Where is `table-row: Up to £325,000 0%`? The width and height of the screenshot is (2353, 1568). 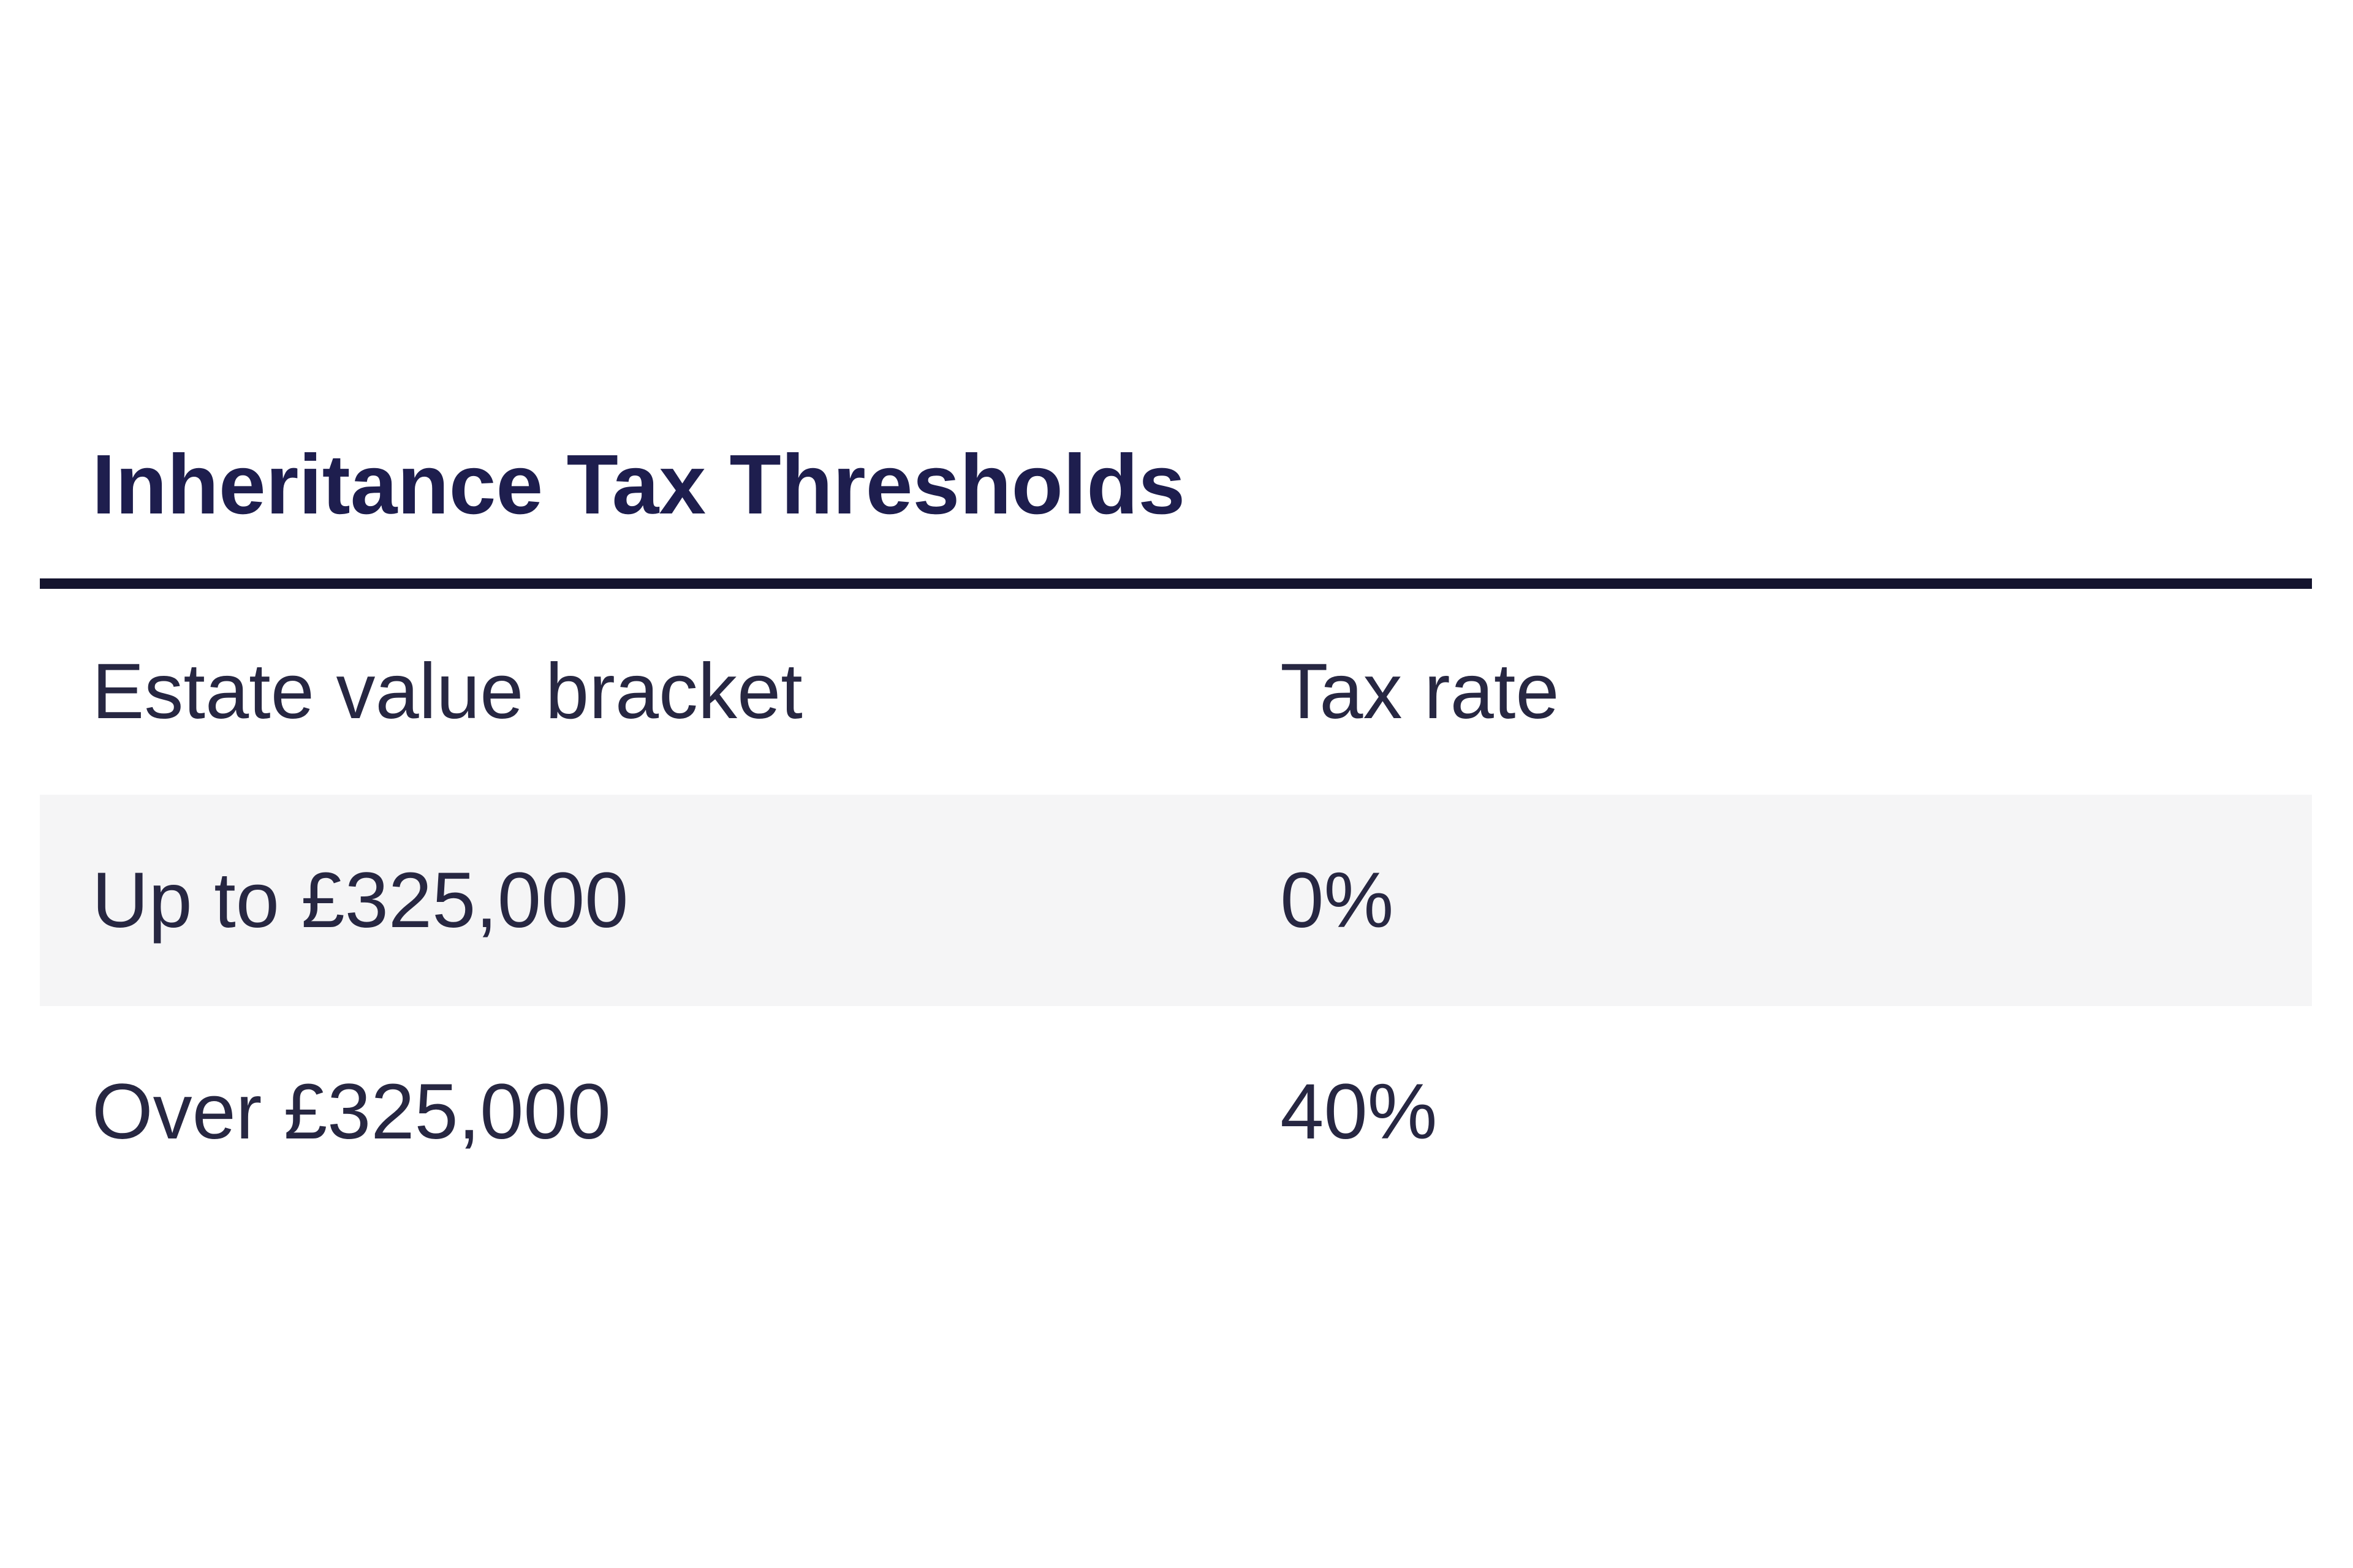
table-row: Up to £325,000 0% is located at coordinates (1176, 900).